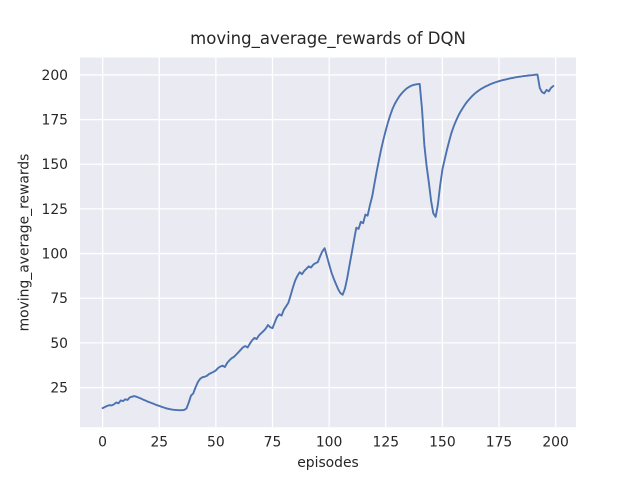 This screenshot has width=640, height=480. I want to click on y-tick-label: 175, so click(54, 121).